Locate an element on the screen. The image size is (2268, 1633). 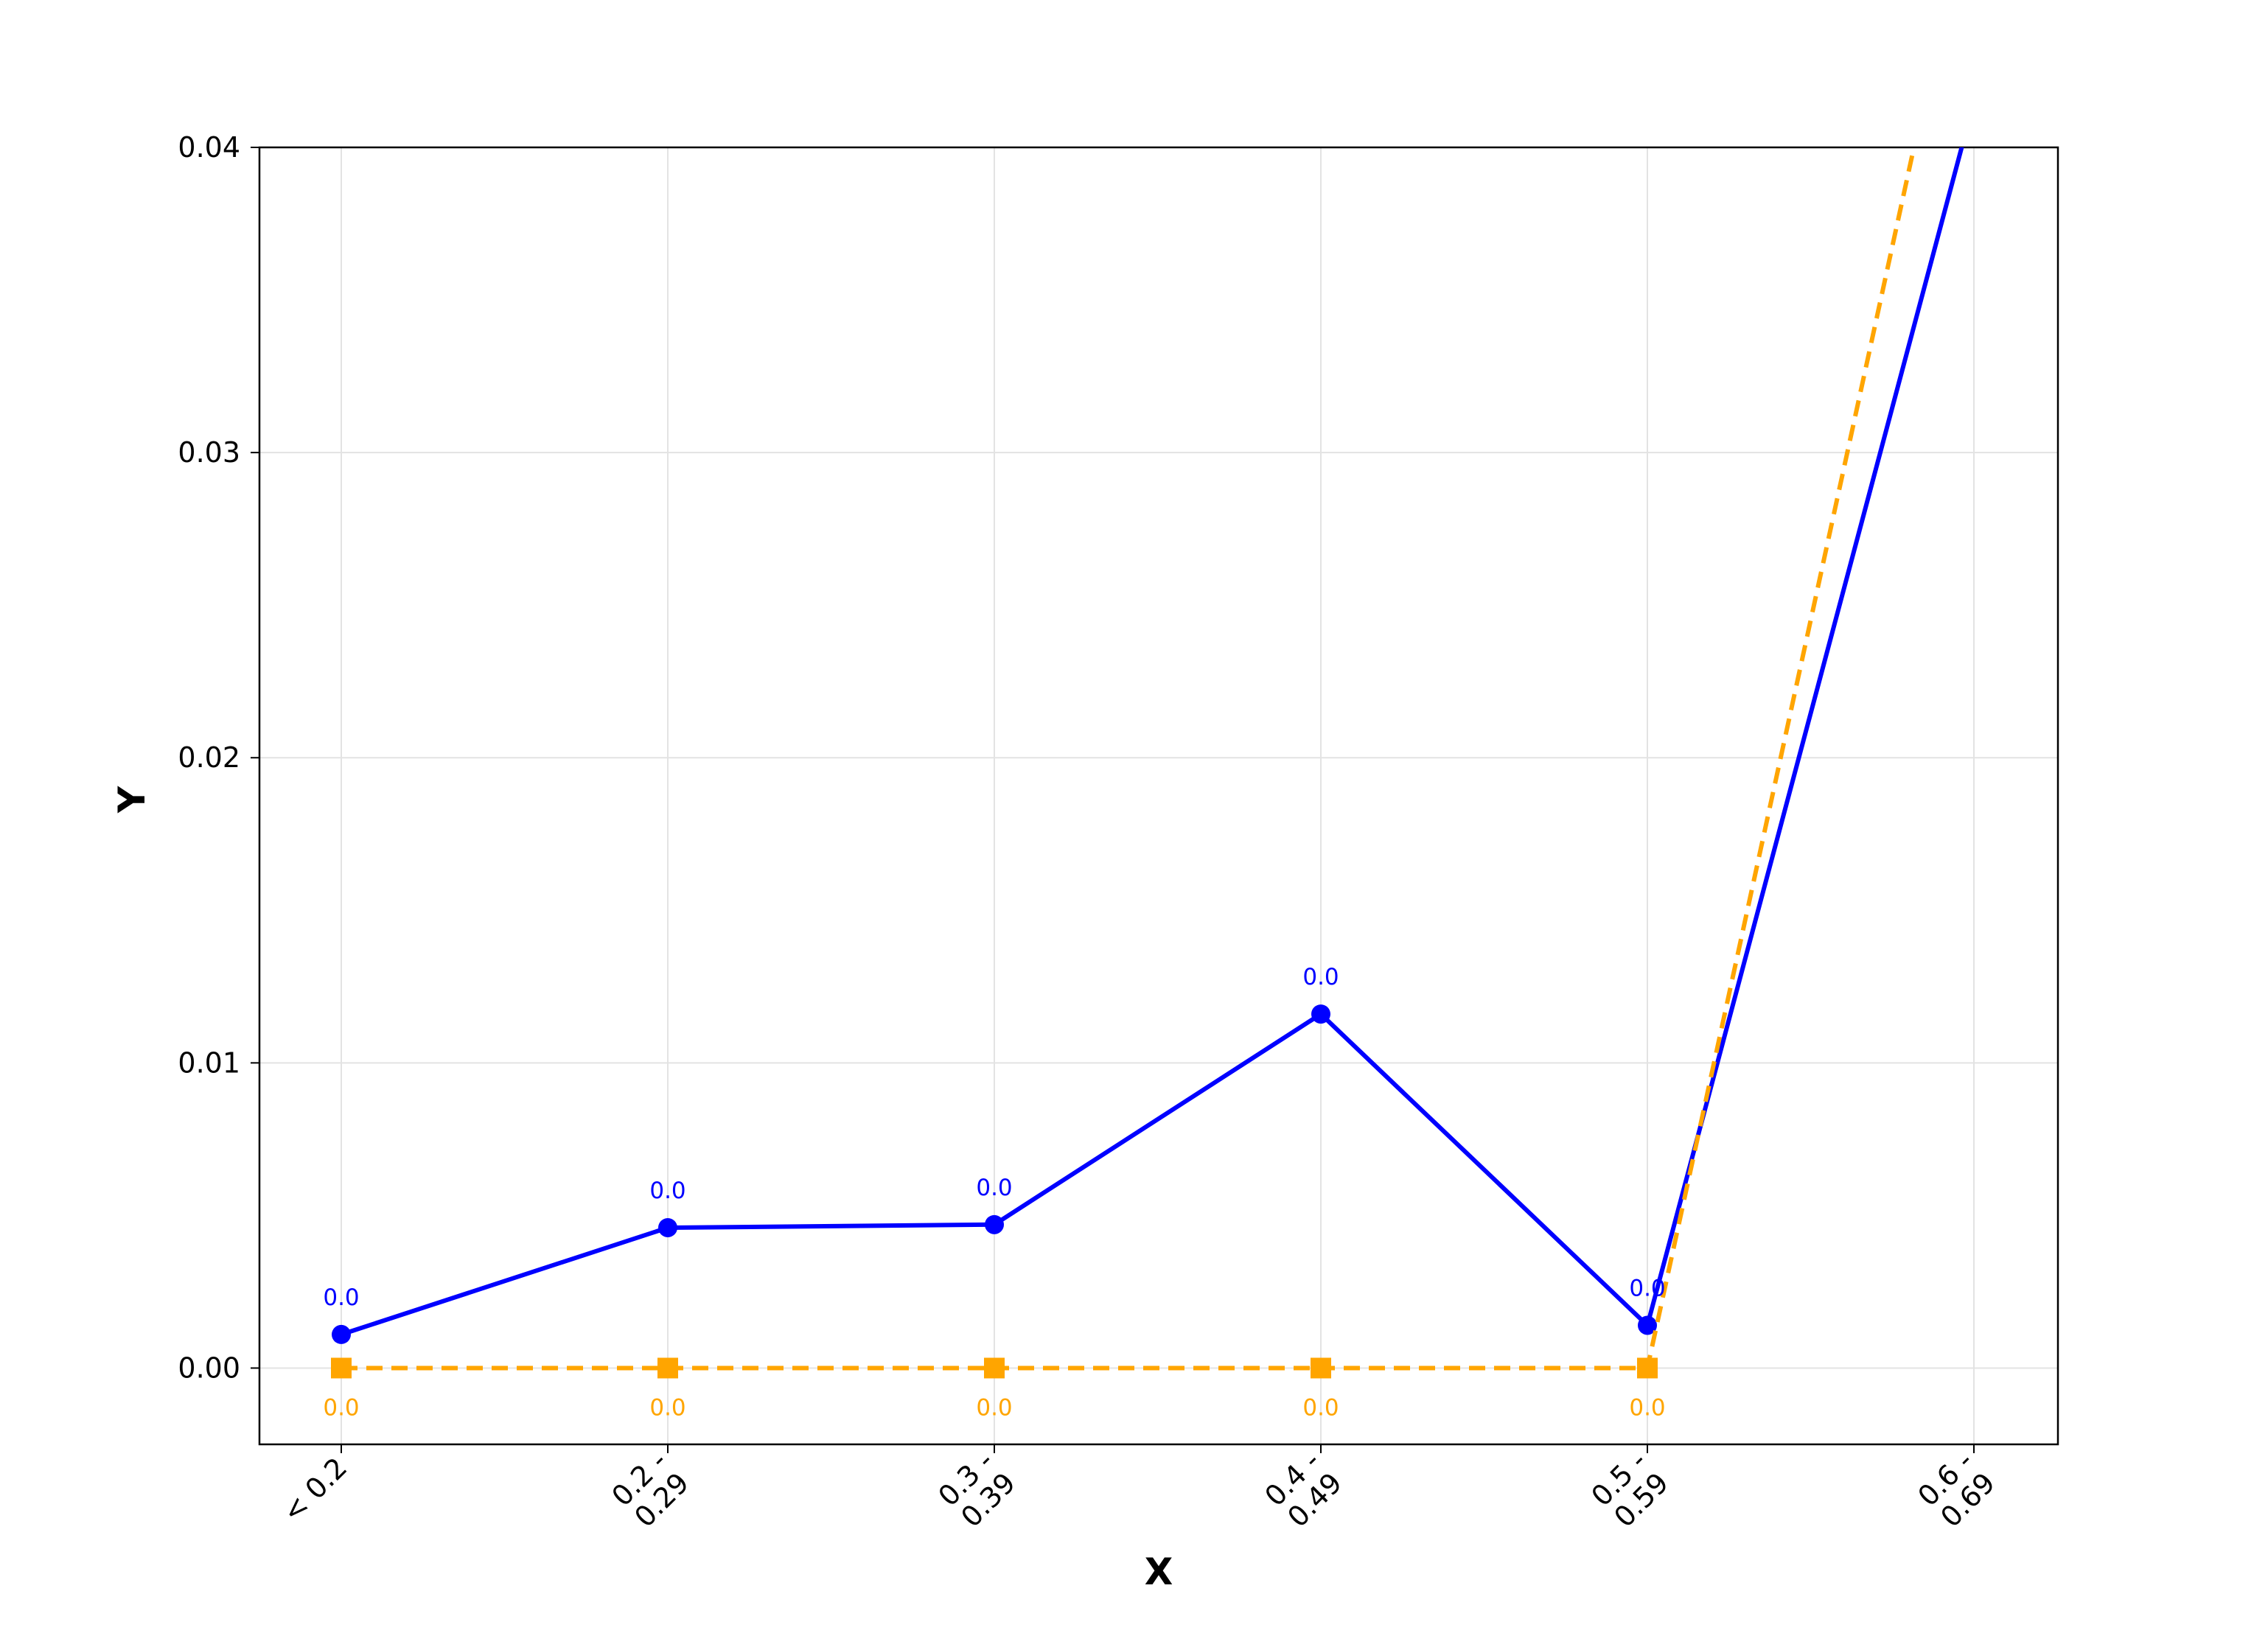
x-tick-text: 0.3 -0.39 is located at coordinates (977, 1489).